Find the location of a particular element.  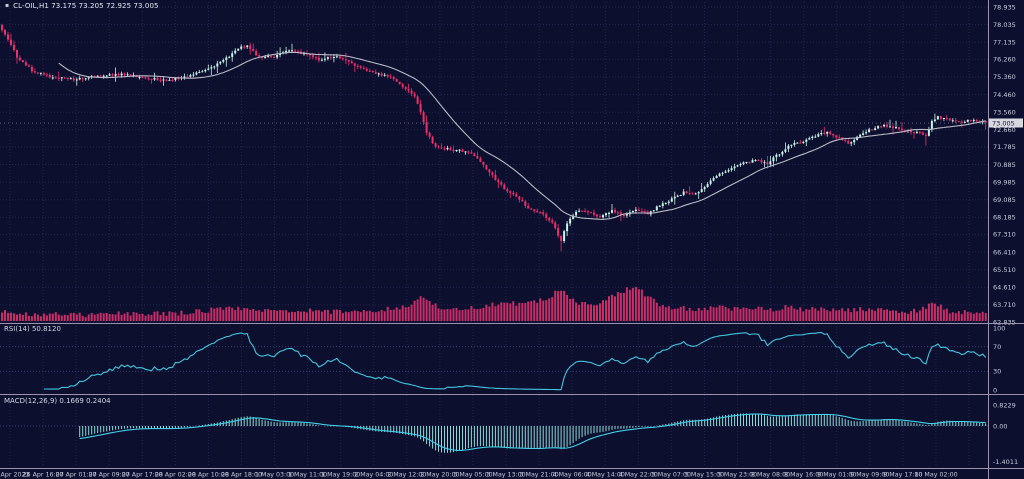

svg-text: 3 May 21:00 is located at coordinates (539, 475).